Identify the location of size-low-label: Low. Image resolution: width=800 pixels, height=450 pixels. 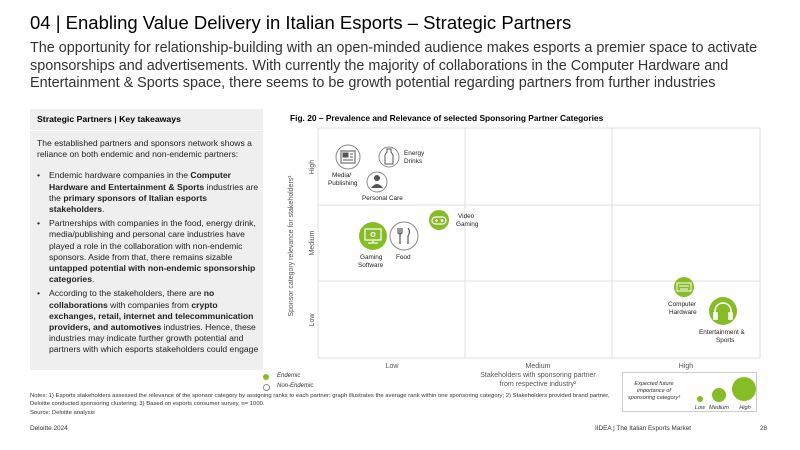
(700, 408).